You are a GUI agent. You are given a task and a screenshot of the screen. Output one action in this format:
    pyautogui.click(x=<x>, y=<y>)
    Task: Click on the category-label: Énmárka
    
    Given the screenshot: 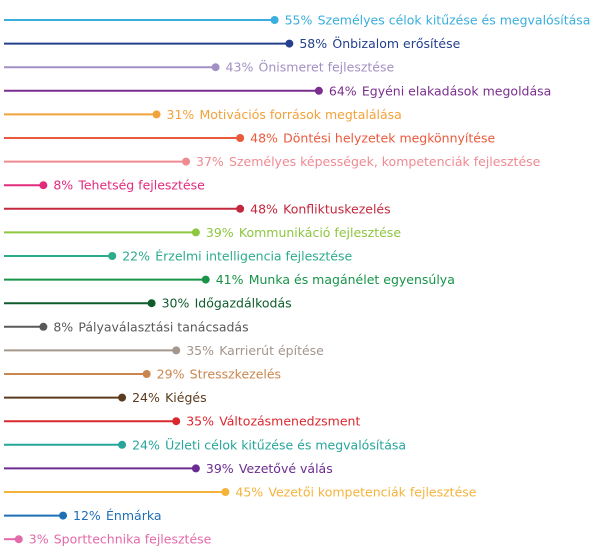 What is the action you would take?
    pyautogui.click(x=133, y=515)
    